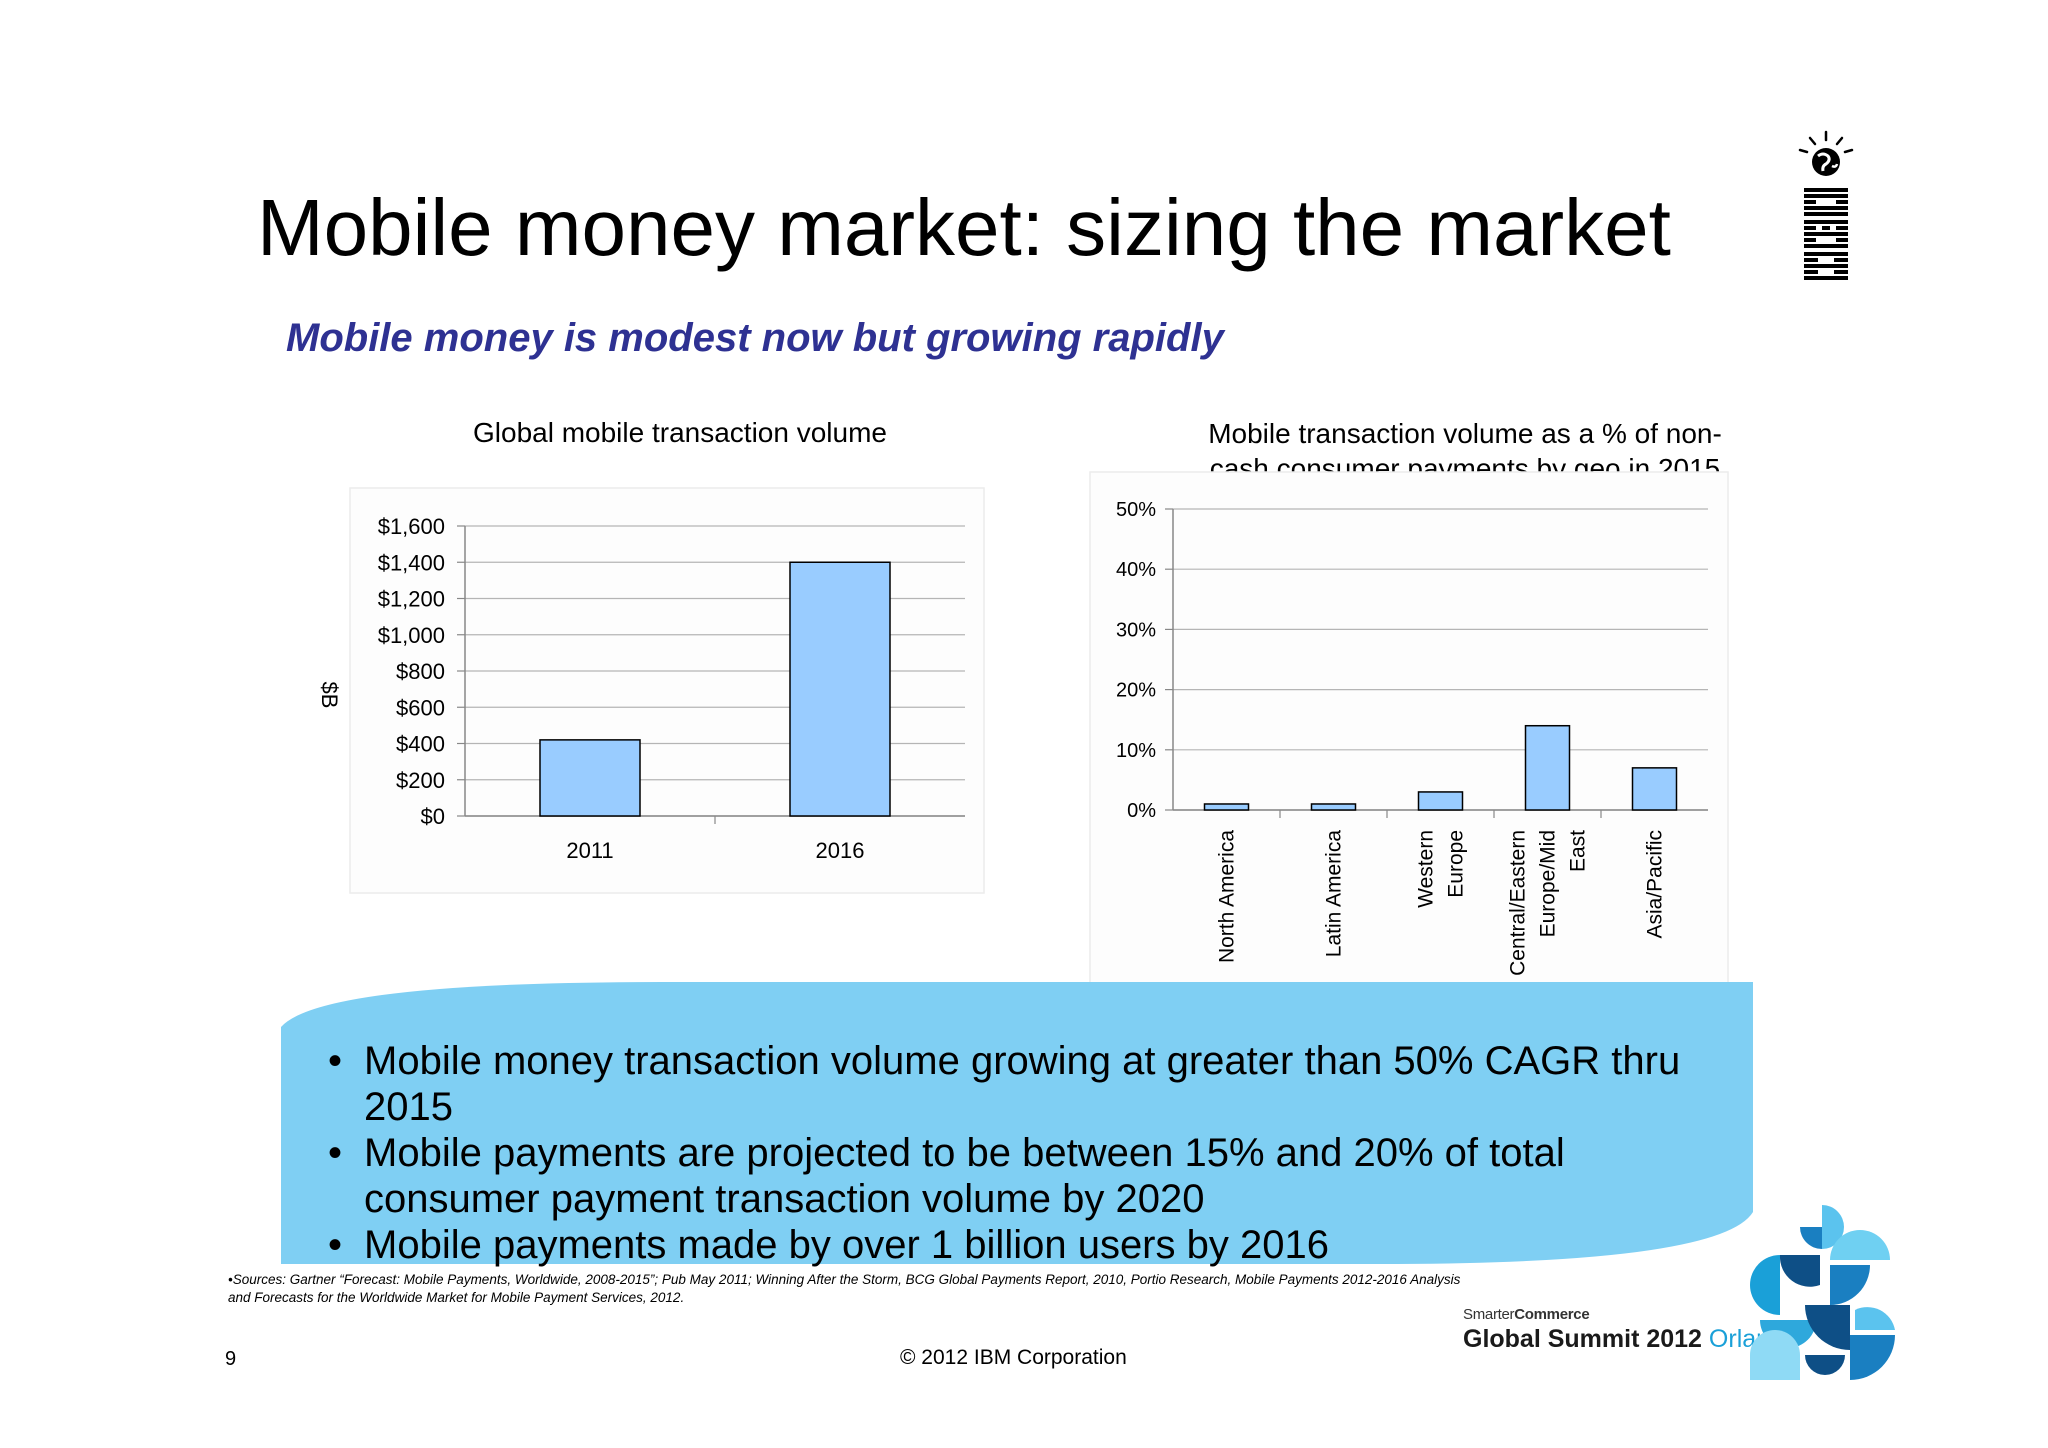 Image resolution: width=2048 pixels, height=1448 pixels. I want to click on chart2-ytick-label: 50%, so click(1136, 510).